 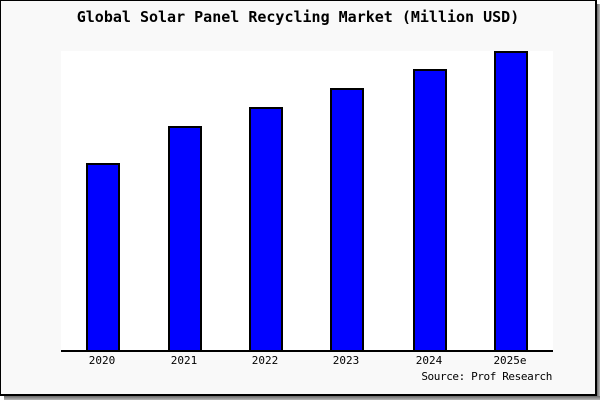 What do you see at coordinates (185, 238) in the screenshot?
I see `bar-2021` at bounding box center [185, 238].